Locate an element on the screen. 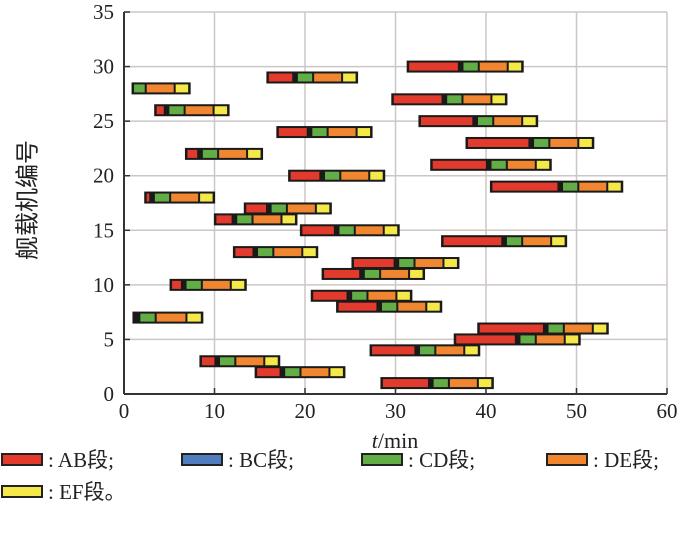 Image resolution: width=700 pixels, height=533 pixels. x-axis-label-unit: /min is located at coordinates (398, 440).